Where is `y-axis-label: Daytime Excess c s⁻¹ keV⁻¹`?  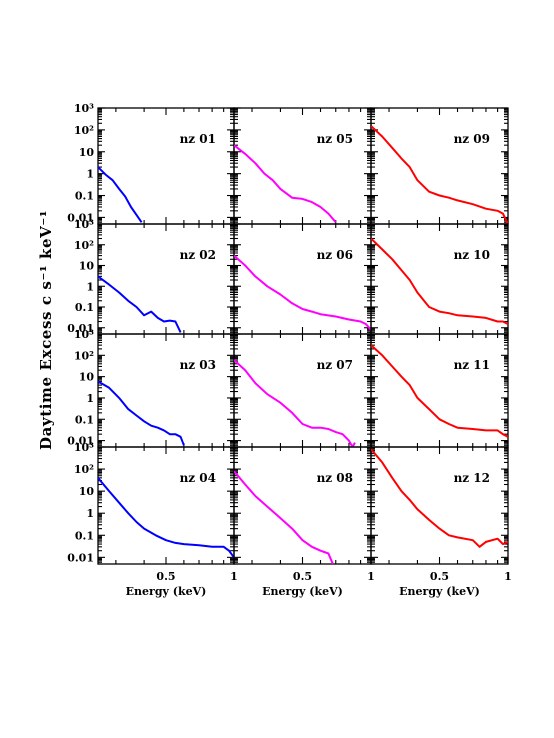 y-axis-label: Daytime Excess c s⁻¹ keV⁻¹ is located at coordinates (46, 330).